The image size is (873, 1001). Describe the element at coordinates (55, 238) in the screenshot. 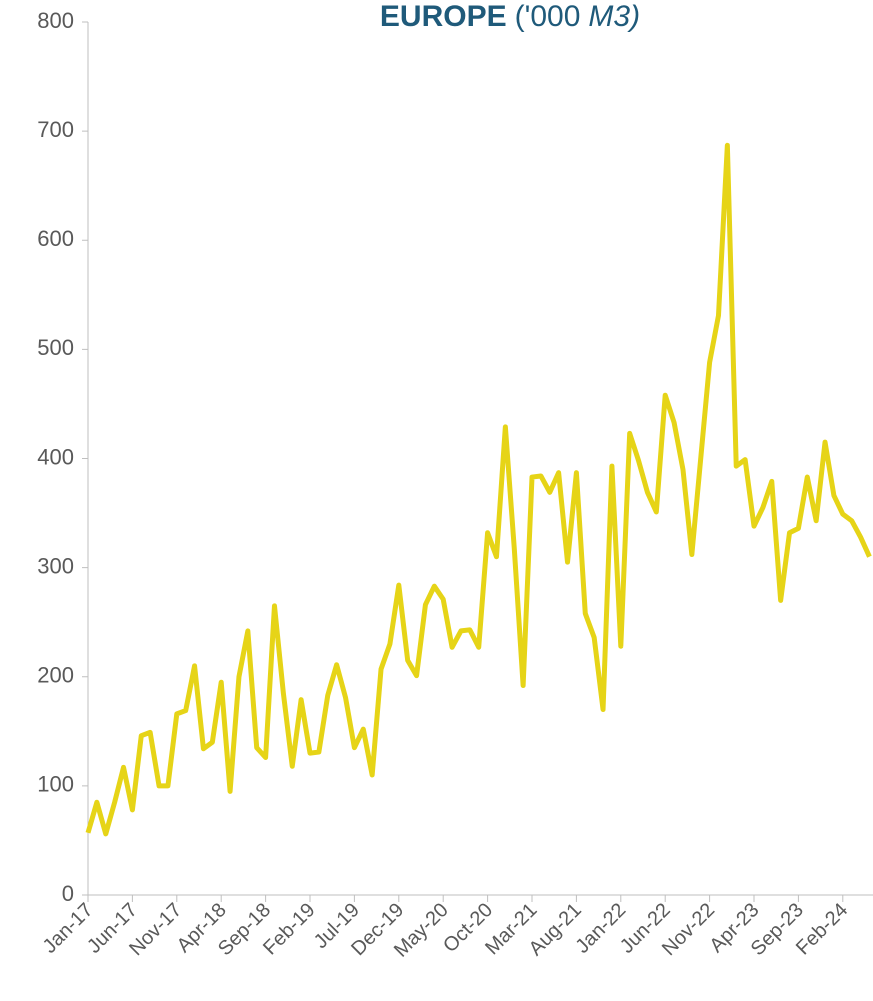

I see `y-tick-label: 600` at that location.